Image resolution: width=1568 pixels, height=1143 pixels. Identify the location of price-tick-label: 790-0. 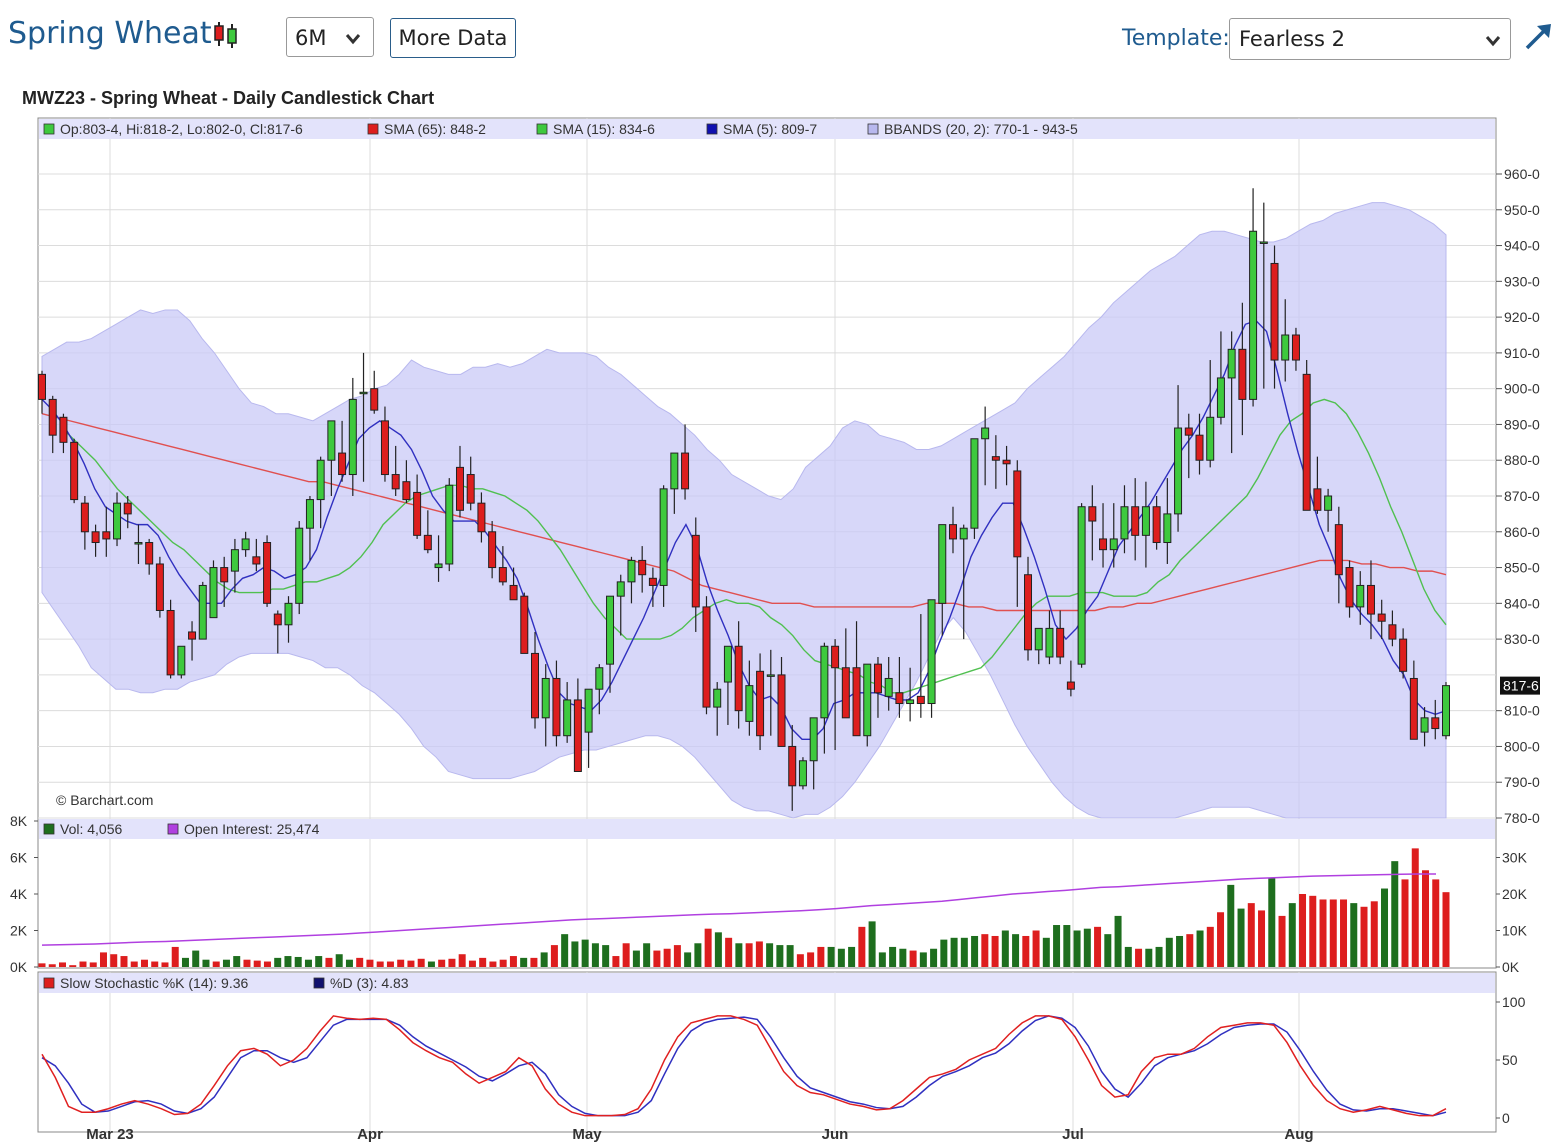
(1522, 782).